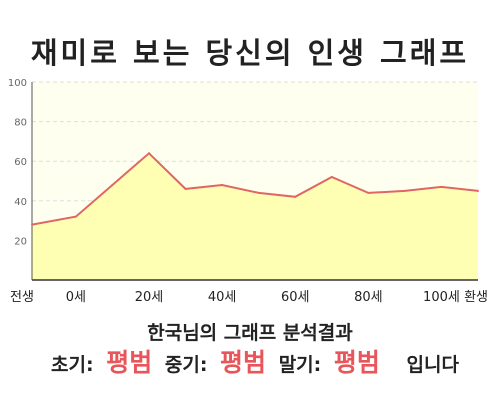 This screenshot has height=400, width=500. I want to click on y-tick-labels: 20 40 60 80 100, so click(17, 162).